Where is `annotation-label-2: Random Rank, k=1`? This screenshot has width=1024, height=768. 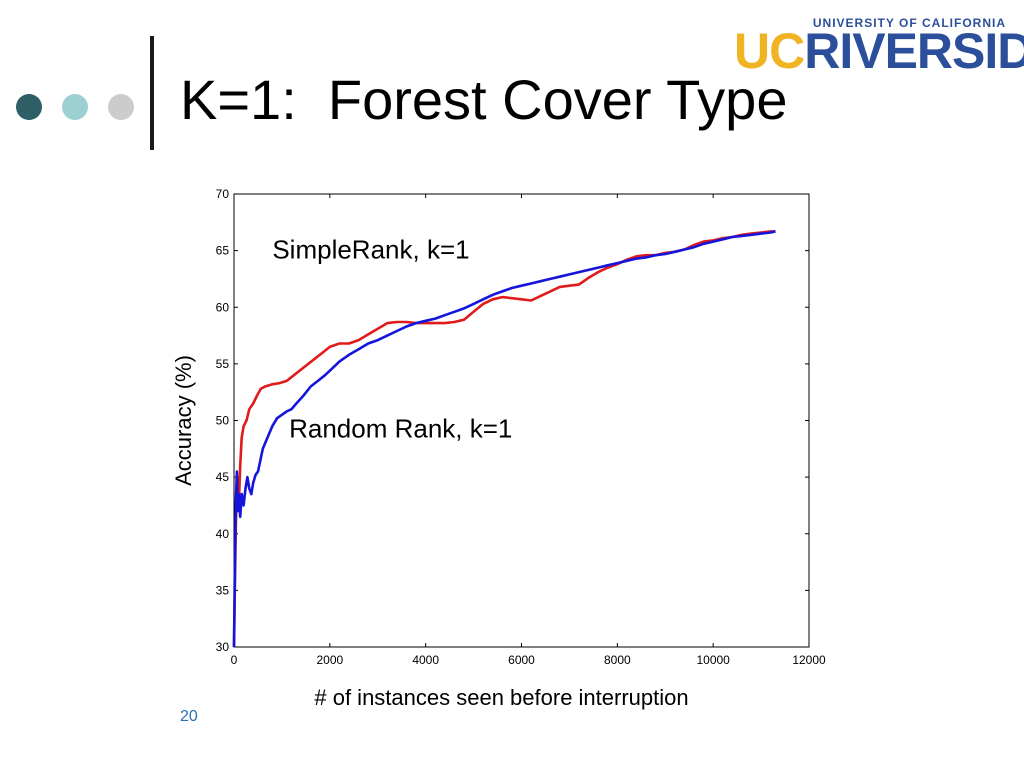 annotation-label-2: Random Rank, k=1 is located at coordinates (400, 428).